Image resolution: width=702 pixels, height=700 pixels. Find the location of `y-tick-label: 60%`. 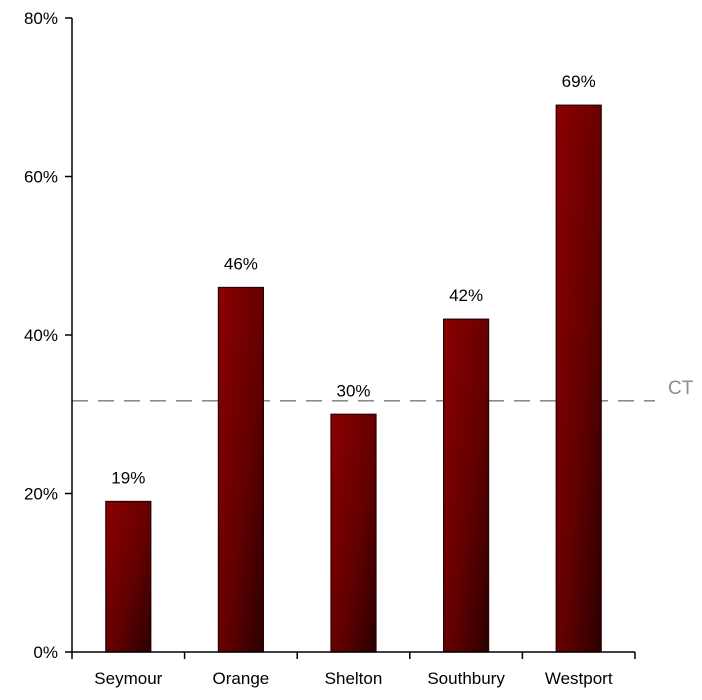

y-tick-label: 60% is located at coordinates (41, 177).